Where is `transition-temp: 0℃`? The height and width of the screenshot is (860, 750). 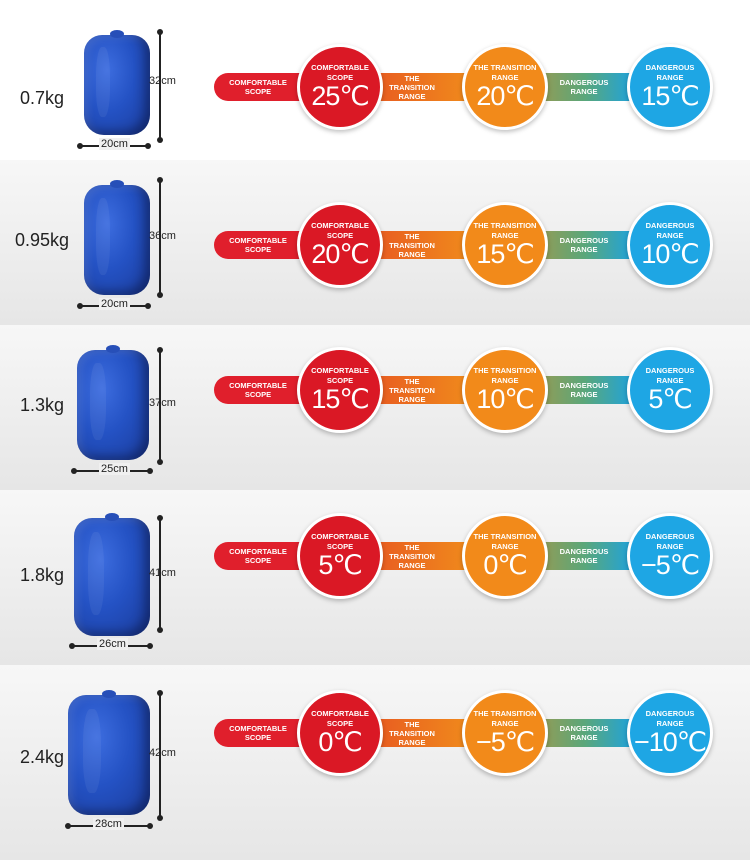
transition-temp: 0℃ is located at coordinates (505, 565).